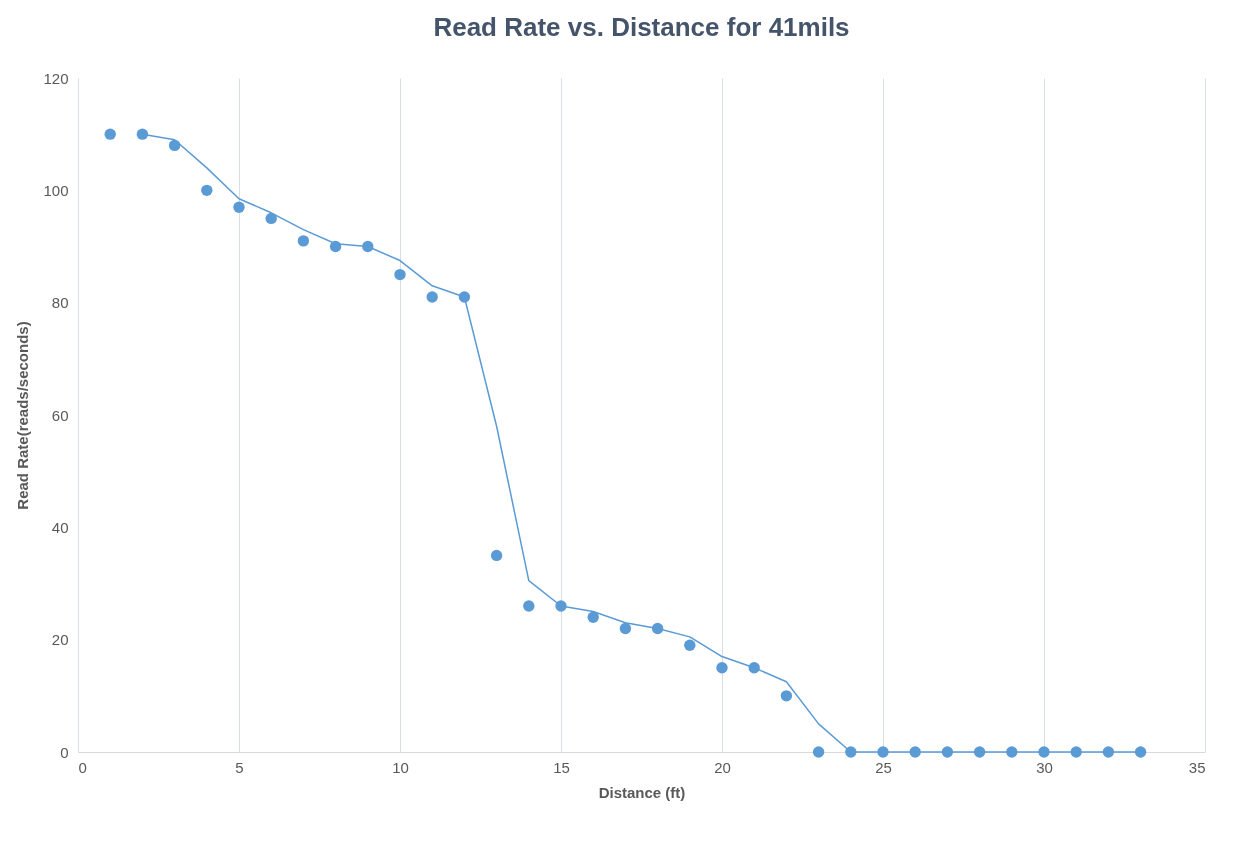 This screenshot has height=843, width=1252. I want to click on y-tick-label: 0, so click(64, 752).